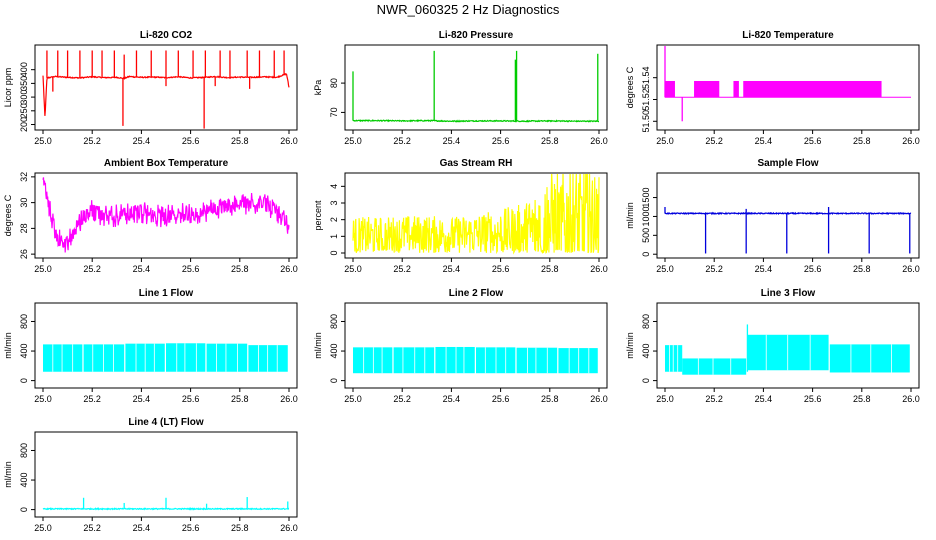  What do you see at coordinates (787, 163) in the screenshot?
I see `chart-title: Sample Flow` at bounding box center [787, 163].